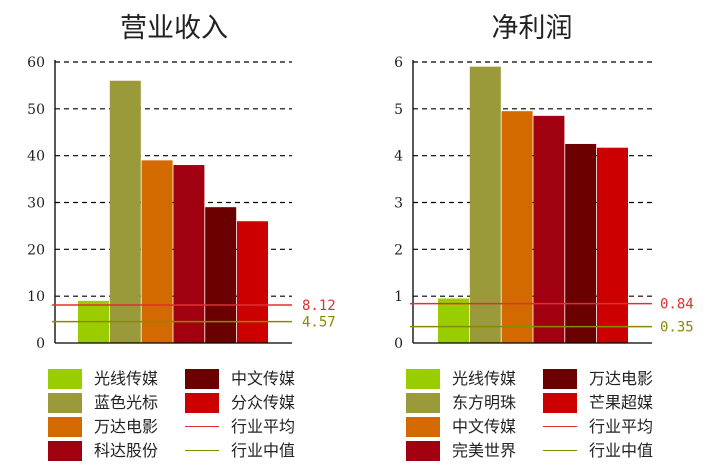 The height and width of the screenshot is (467, 725). I want to click on legend-label: 芒果超媒, so click(621, 402).